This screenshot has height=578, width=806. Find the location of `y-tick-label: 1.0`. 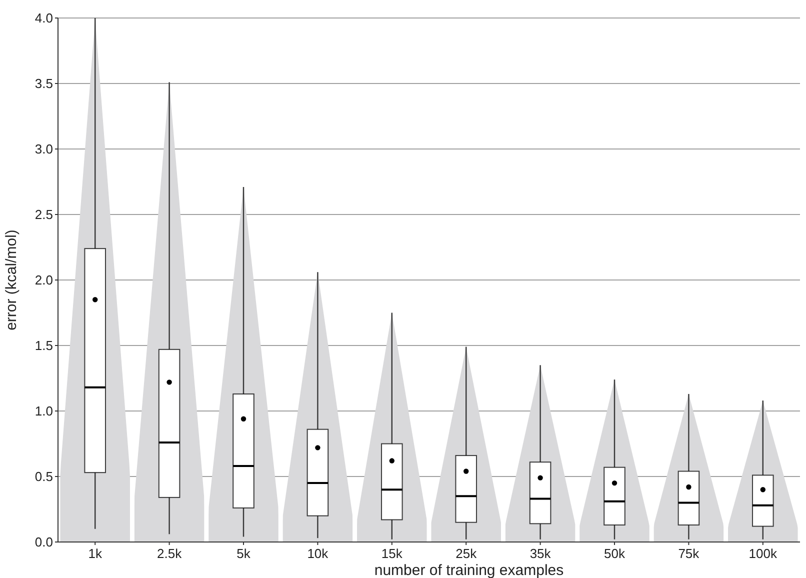

y-tick-label: 1.0 is located at coordinates (43, 411).